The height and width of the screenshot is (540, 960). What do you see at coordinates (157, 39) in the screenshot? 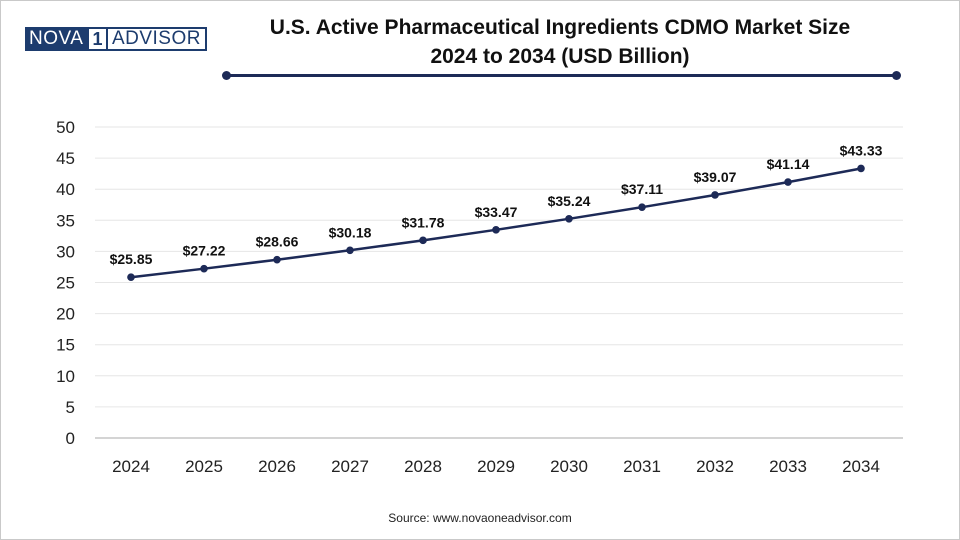
I see `logo-text-advisor: ADVISOR` at bounding box center [157, 39].